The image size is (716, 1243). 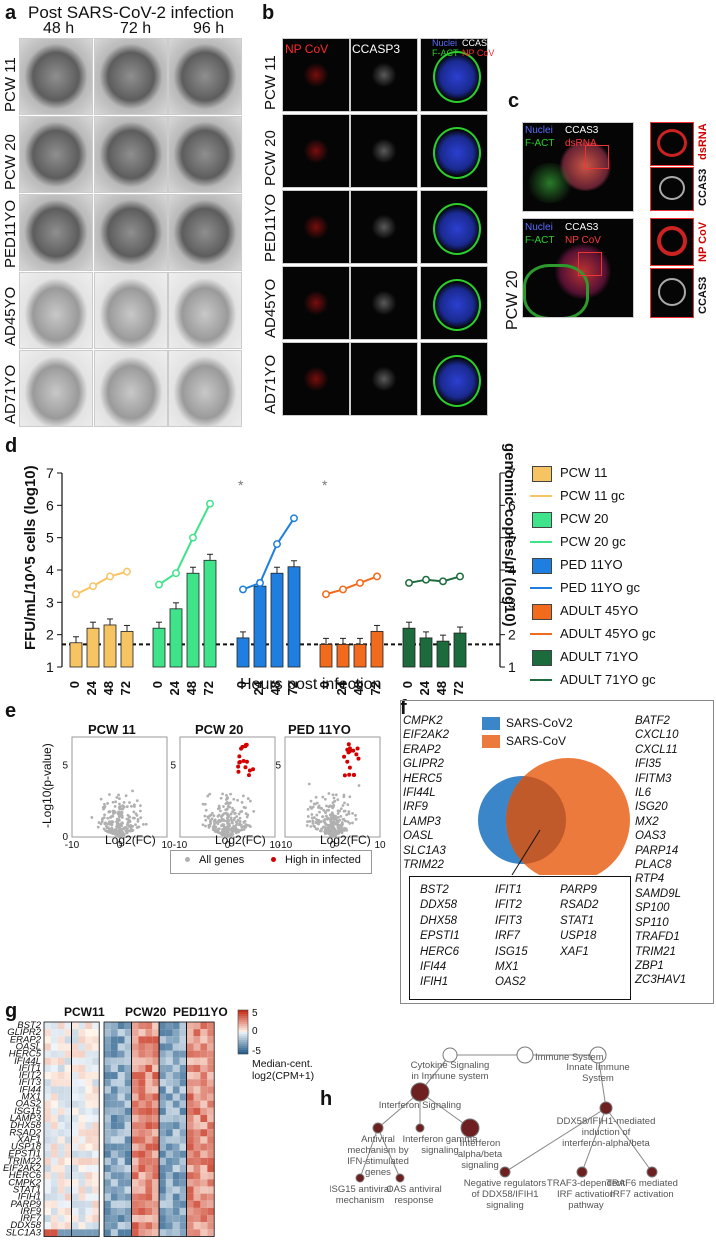 I want to click on h-label-line: genes, so click(x=378, y=1172).